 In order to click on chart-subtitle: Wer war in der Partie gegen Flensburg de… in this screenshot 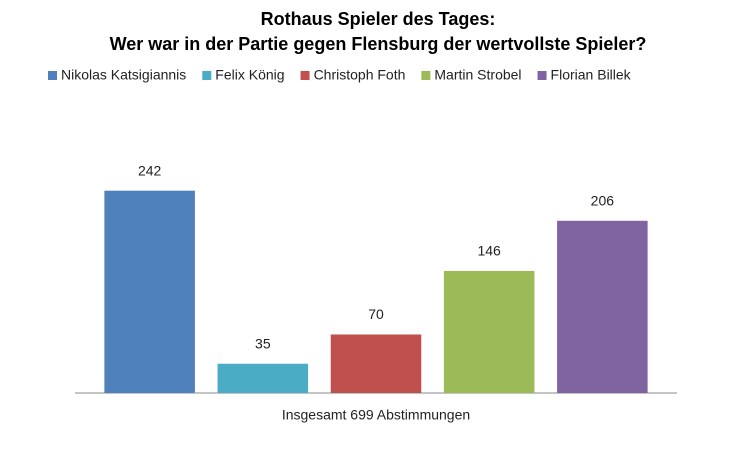, I will do `click(378, 44)`.